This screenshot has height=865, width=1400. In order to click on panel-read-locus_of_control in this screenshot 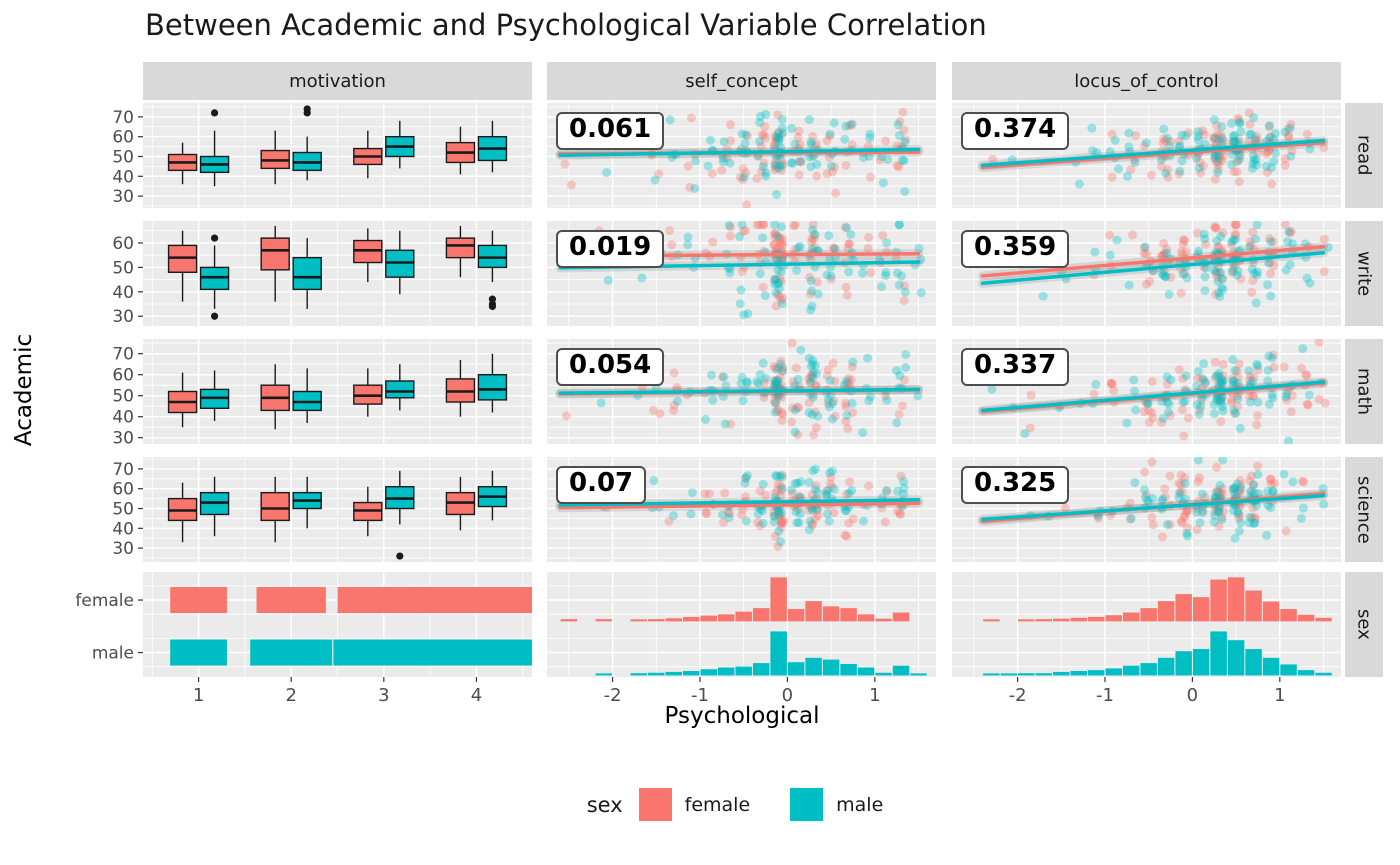, I will do `click(1146, 155)`.